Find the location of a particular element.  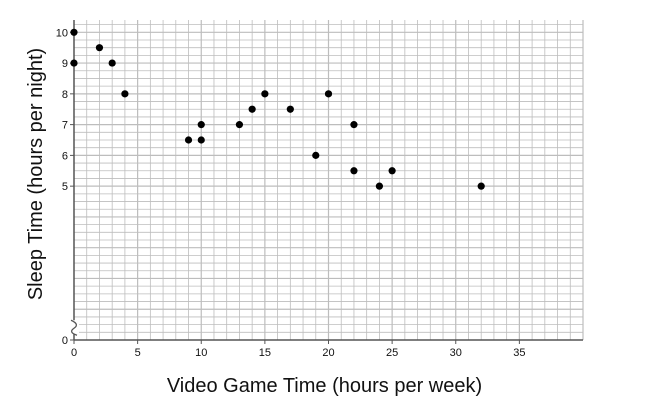

axis-break-mask is located at coordinates (74, 327).